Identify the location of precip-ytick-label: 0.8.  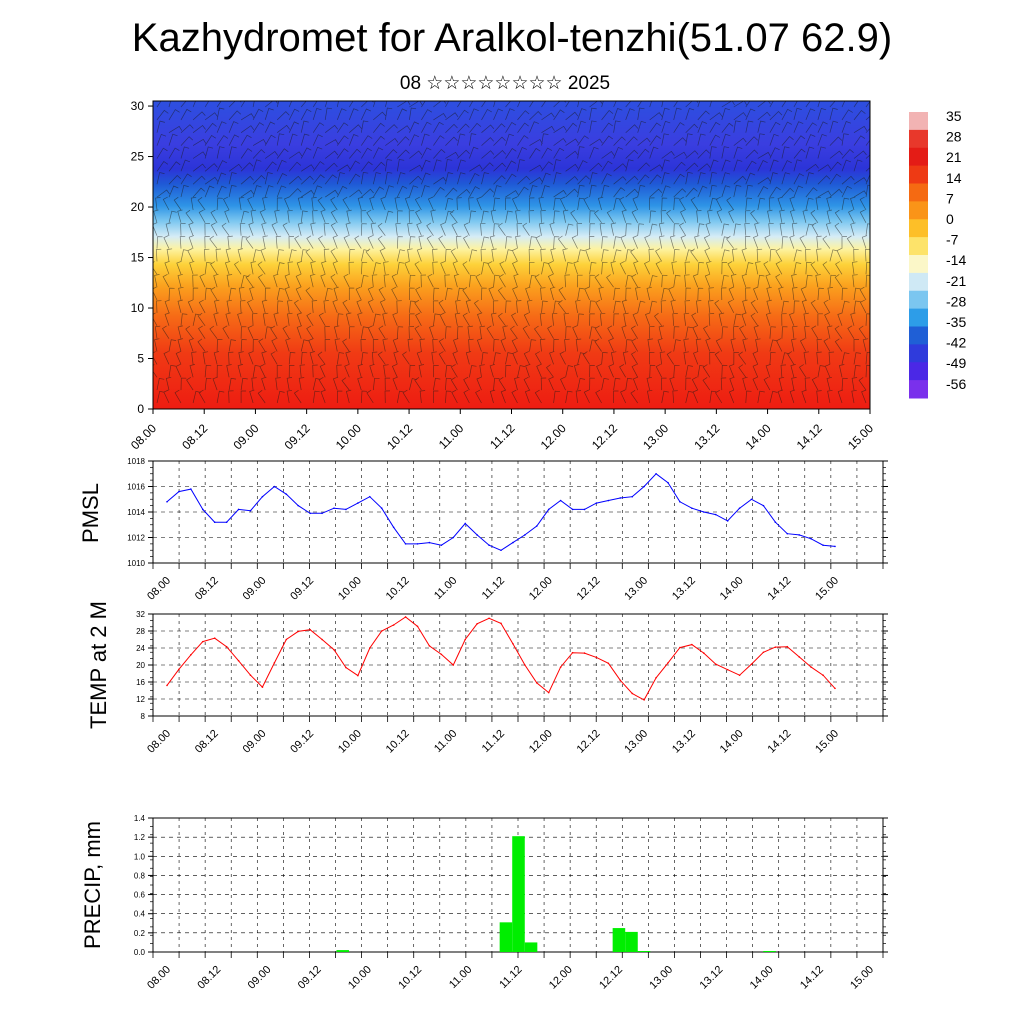
(140, 875).